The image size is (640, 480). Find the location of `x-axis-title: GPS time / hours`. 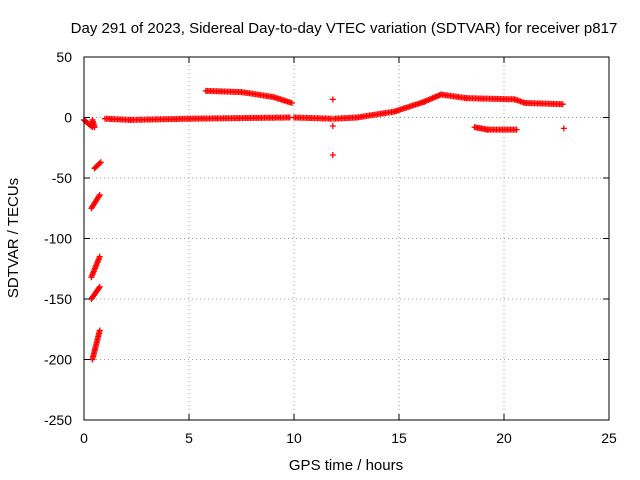

x-axis-title: GPS time / hours is located at coordinates (346, 465).